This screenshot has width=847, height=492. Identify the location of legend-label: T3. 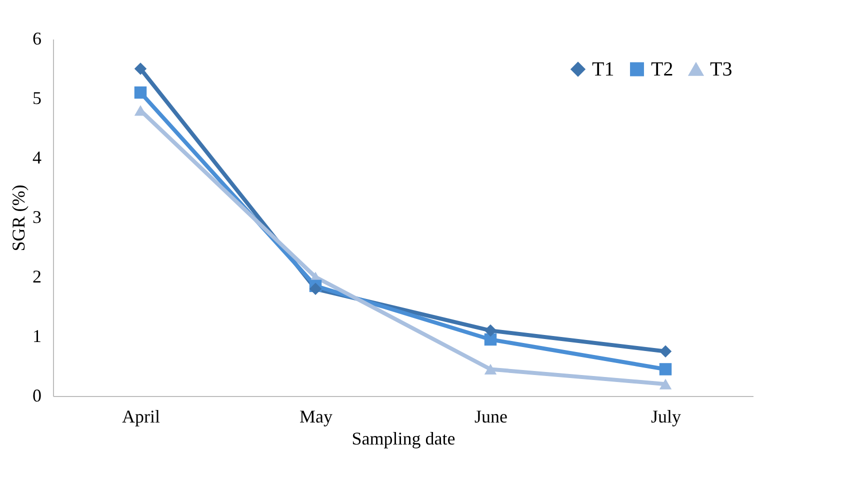
(721, 69).